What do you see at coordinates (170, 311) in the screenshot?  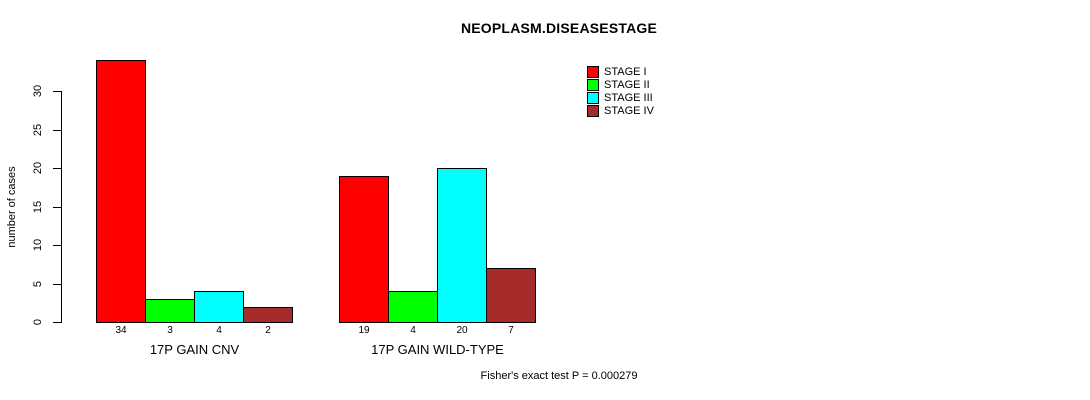 I see `bar-17p-gain-cnv-stage-ii` at bounding box center [170, 311].